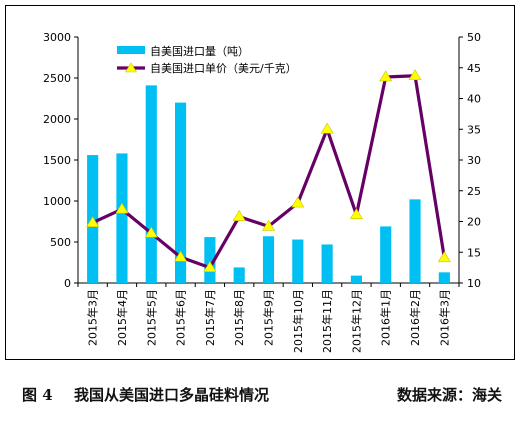  What do you see at coordinates (37, 395) in the screenshot?
I see `figure-label: 图 4` at bounding box center [37, 395].